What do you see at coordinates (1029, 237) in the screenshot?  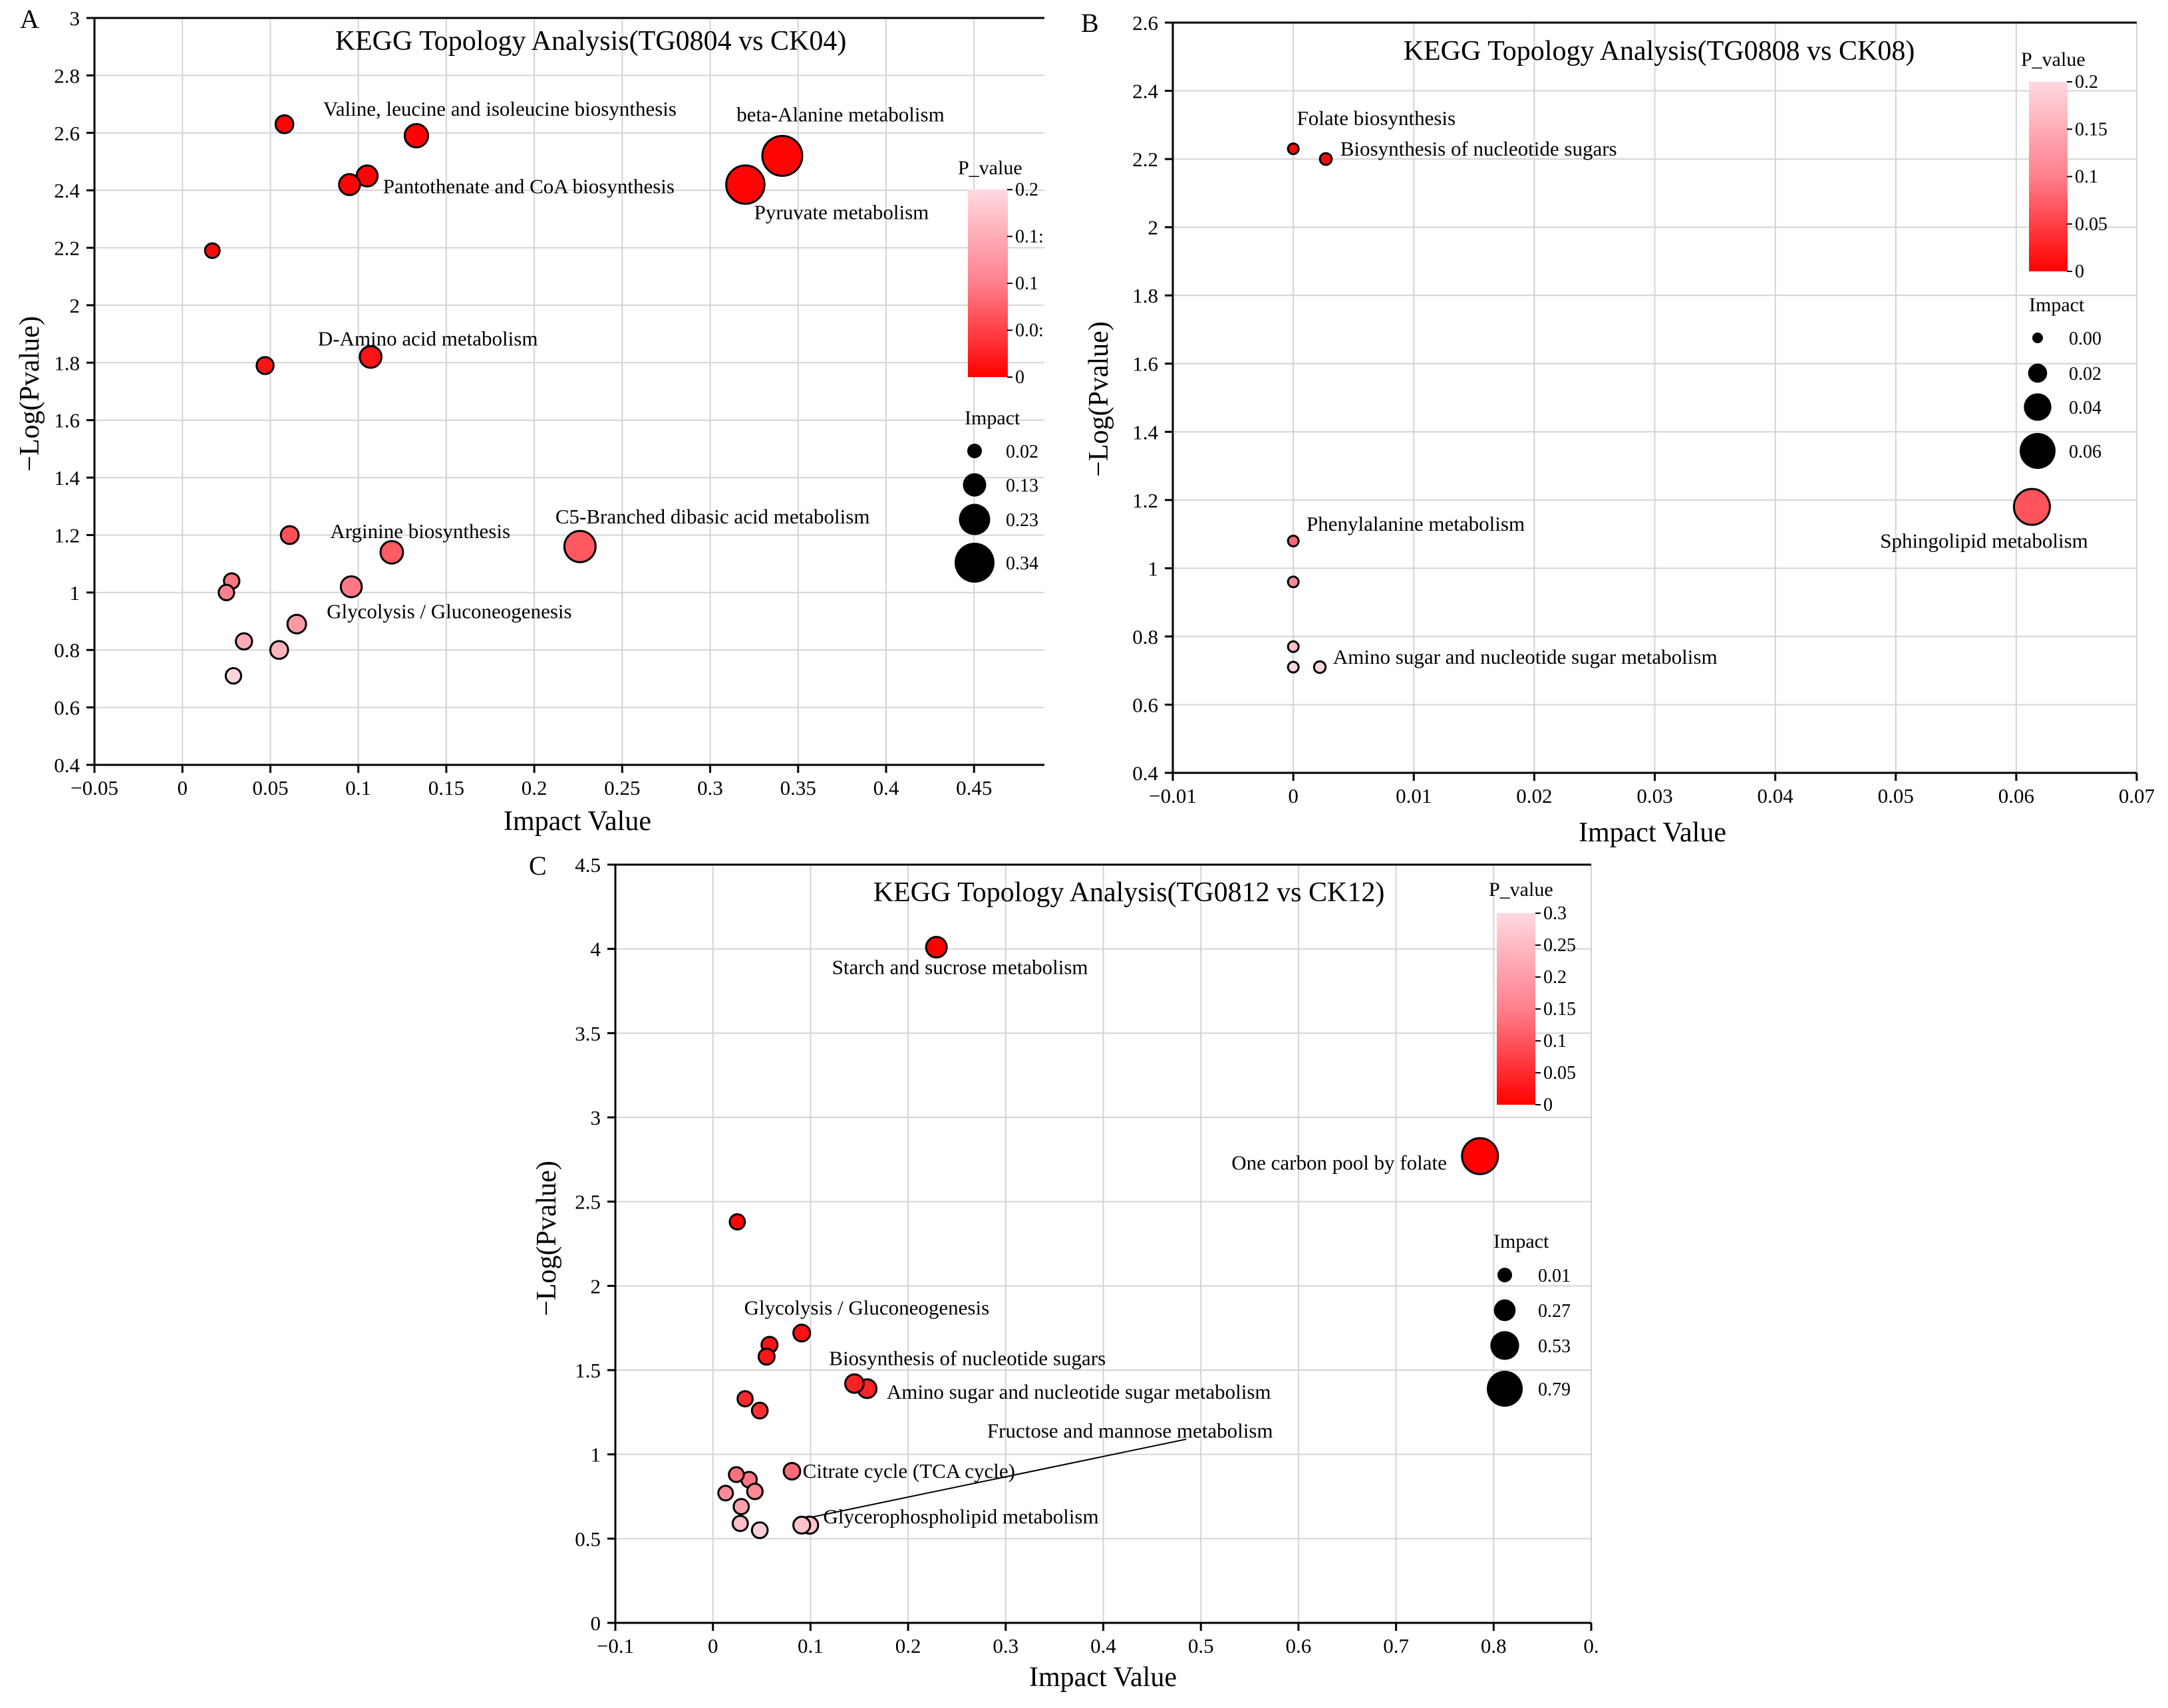 I see `pvalue-legend-tick-label: 0.1:` at bounding box center [1029, 237].